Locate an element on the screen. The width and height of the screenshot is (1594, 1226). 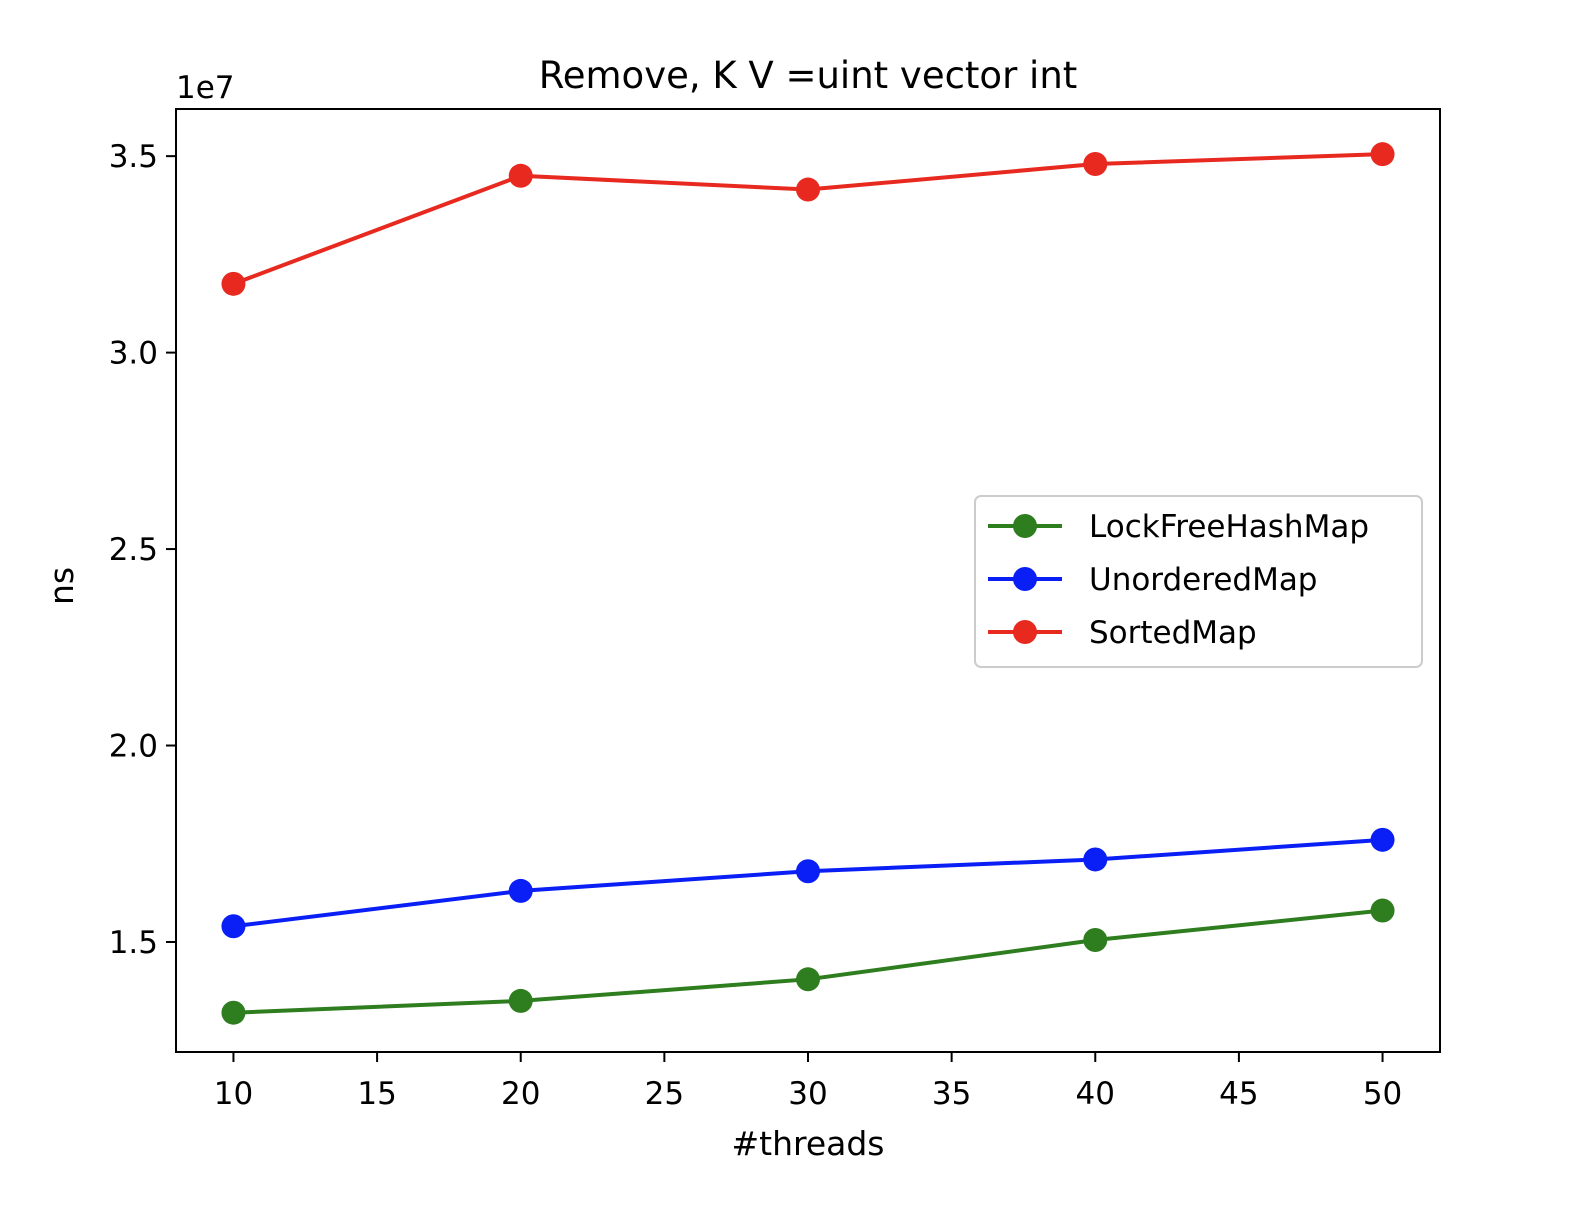
y-offset-label: 1e7 is located at coordinates (205, 88).